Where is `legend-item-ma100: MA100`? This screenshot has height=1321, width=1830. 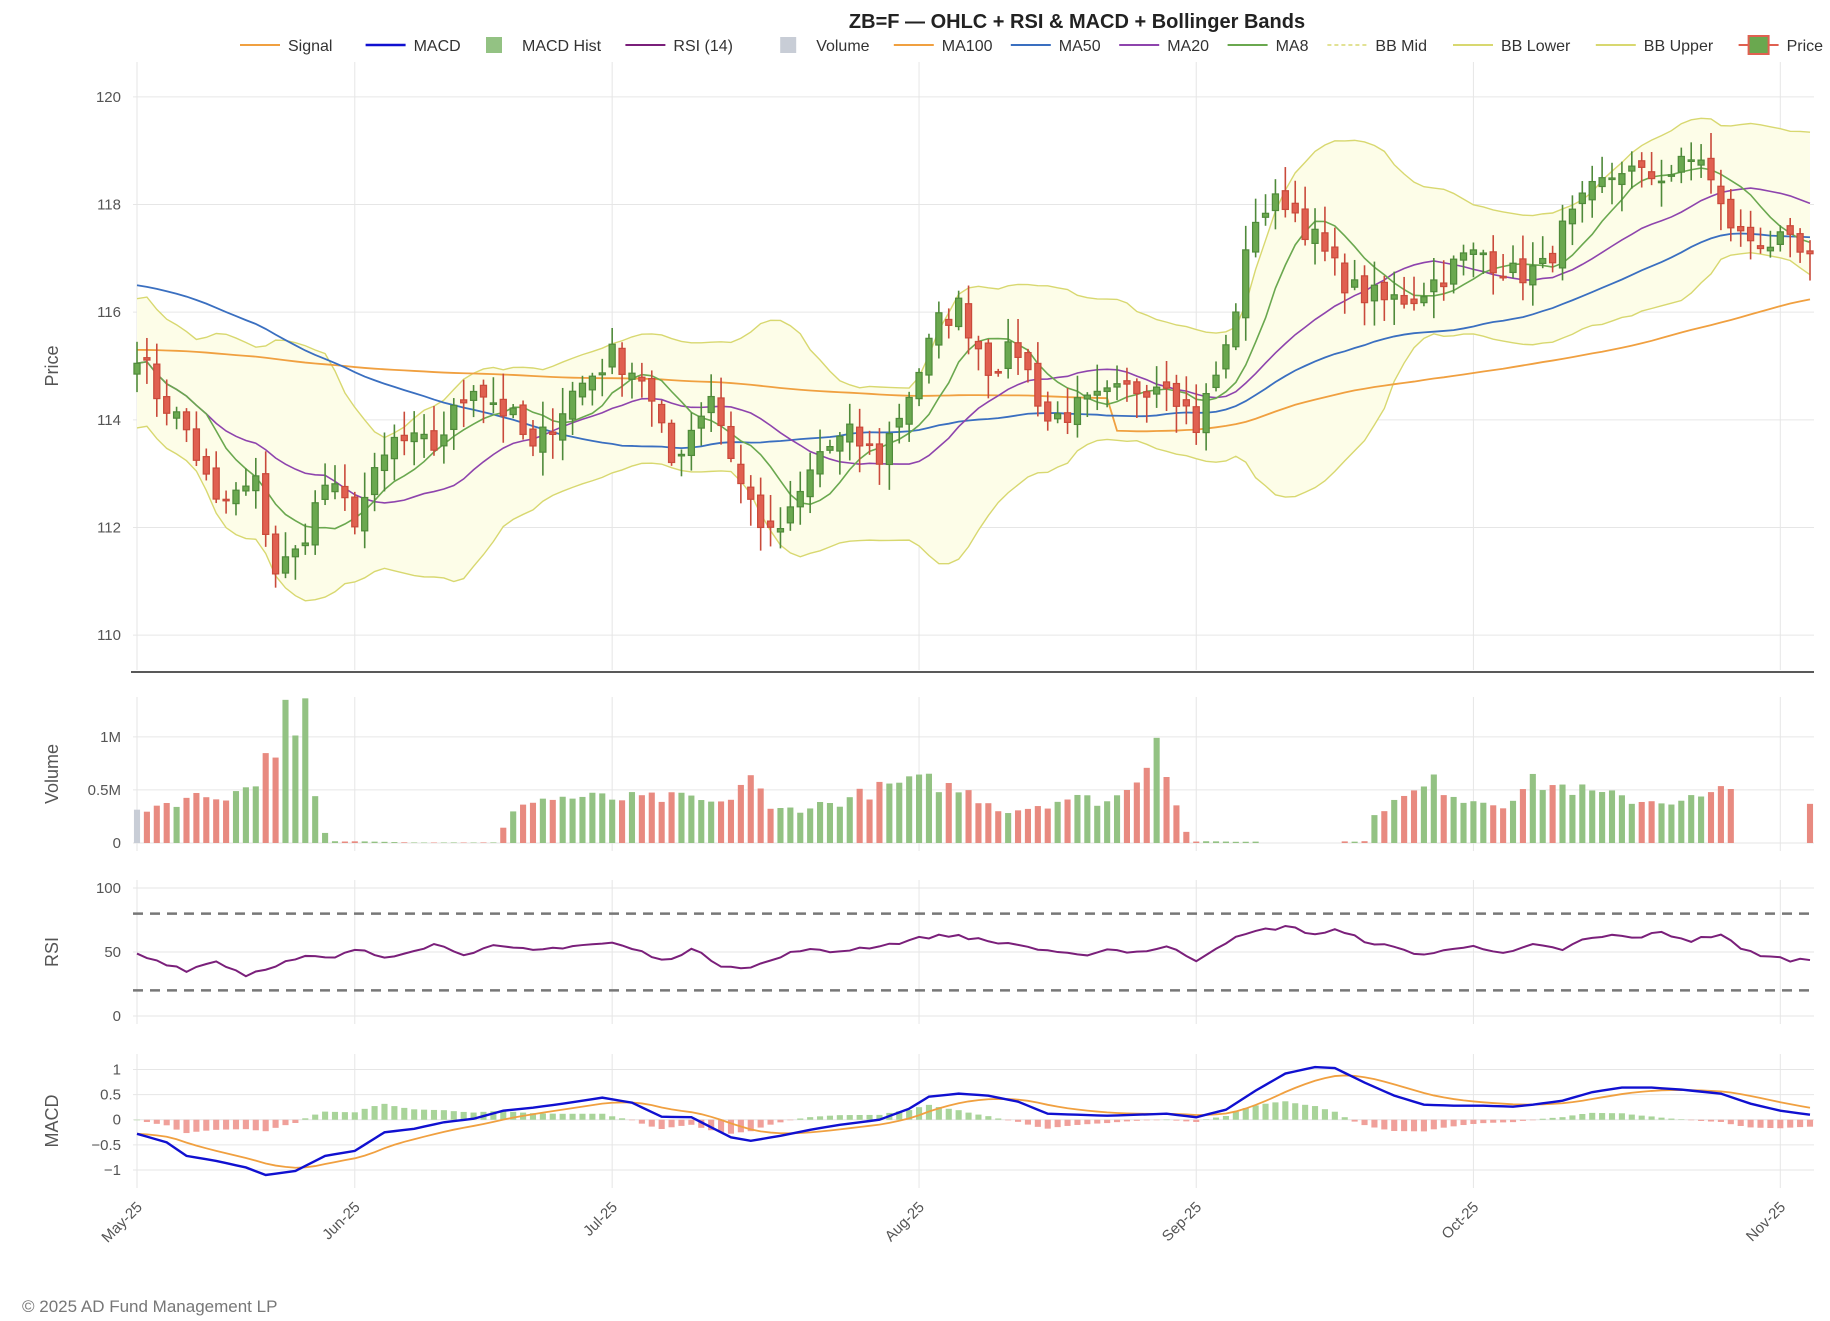
legend-item-ma100: MA100 is located at coordinates (943, 46).